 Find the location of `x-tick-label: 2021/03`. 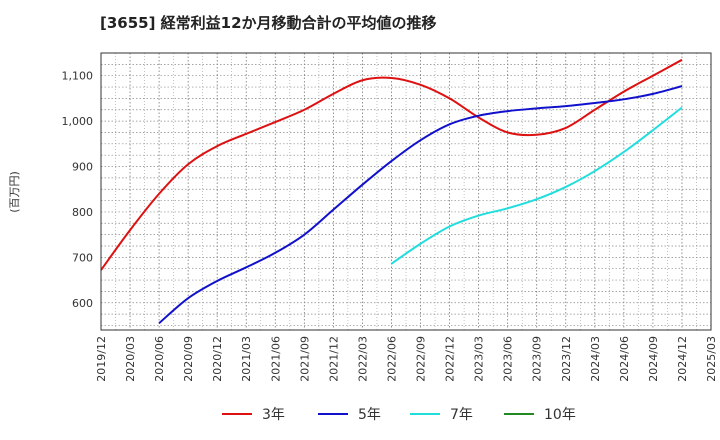

x-tick-label: 2021/03 is located at coordinates (246, 359).